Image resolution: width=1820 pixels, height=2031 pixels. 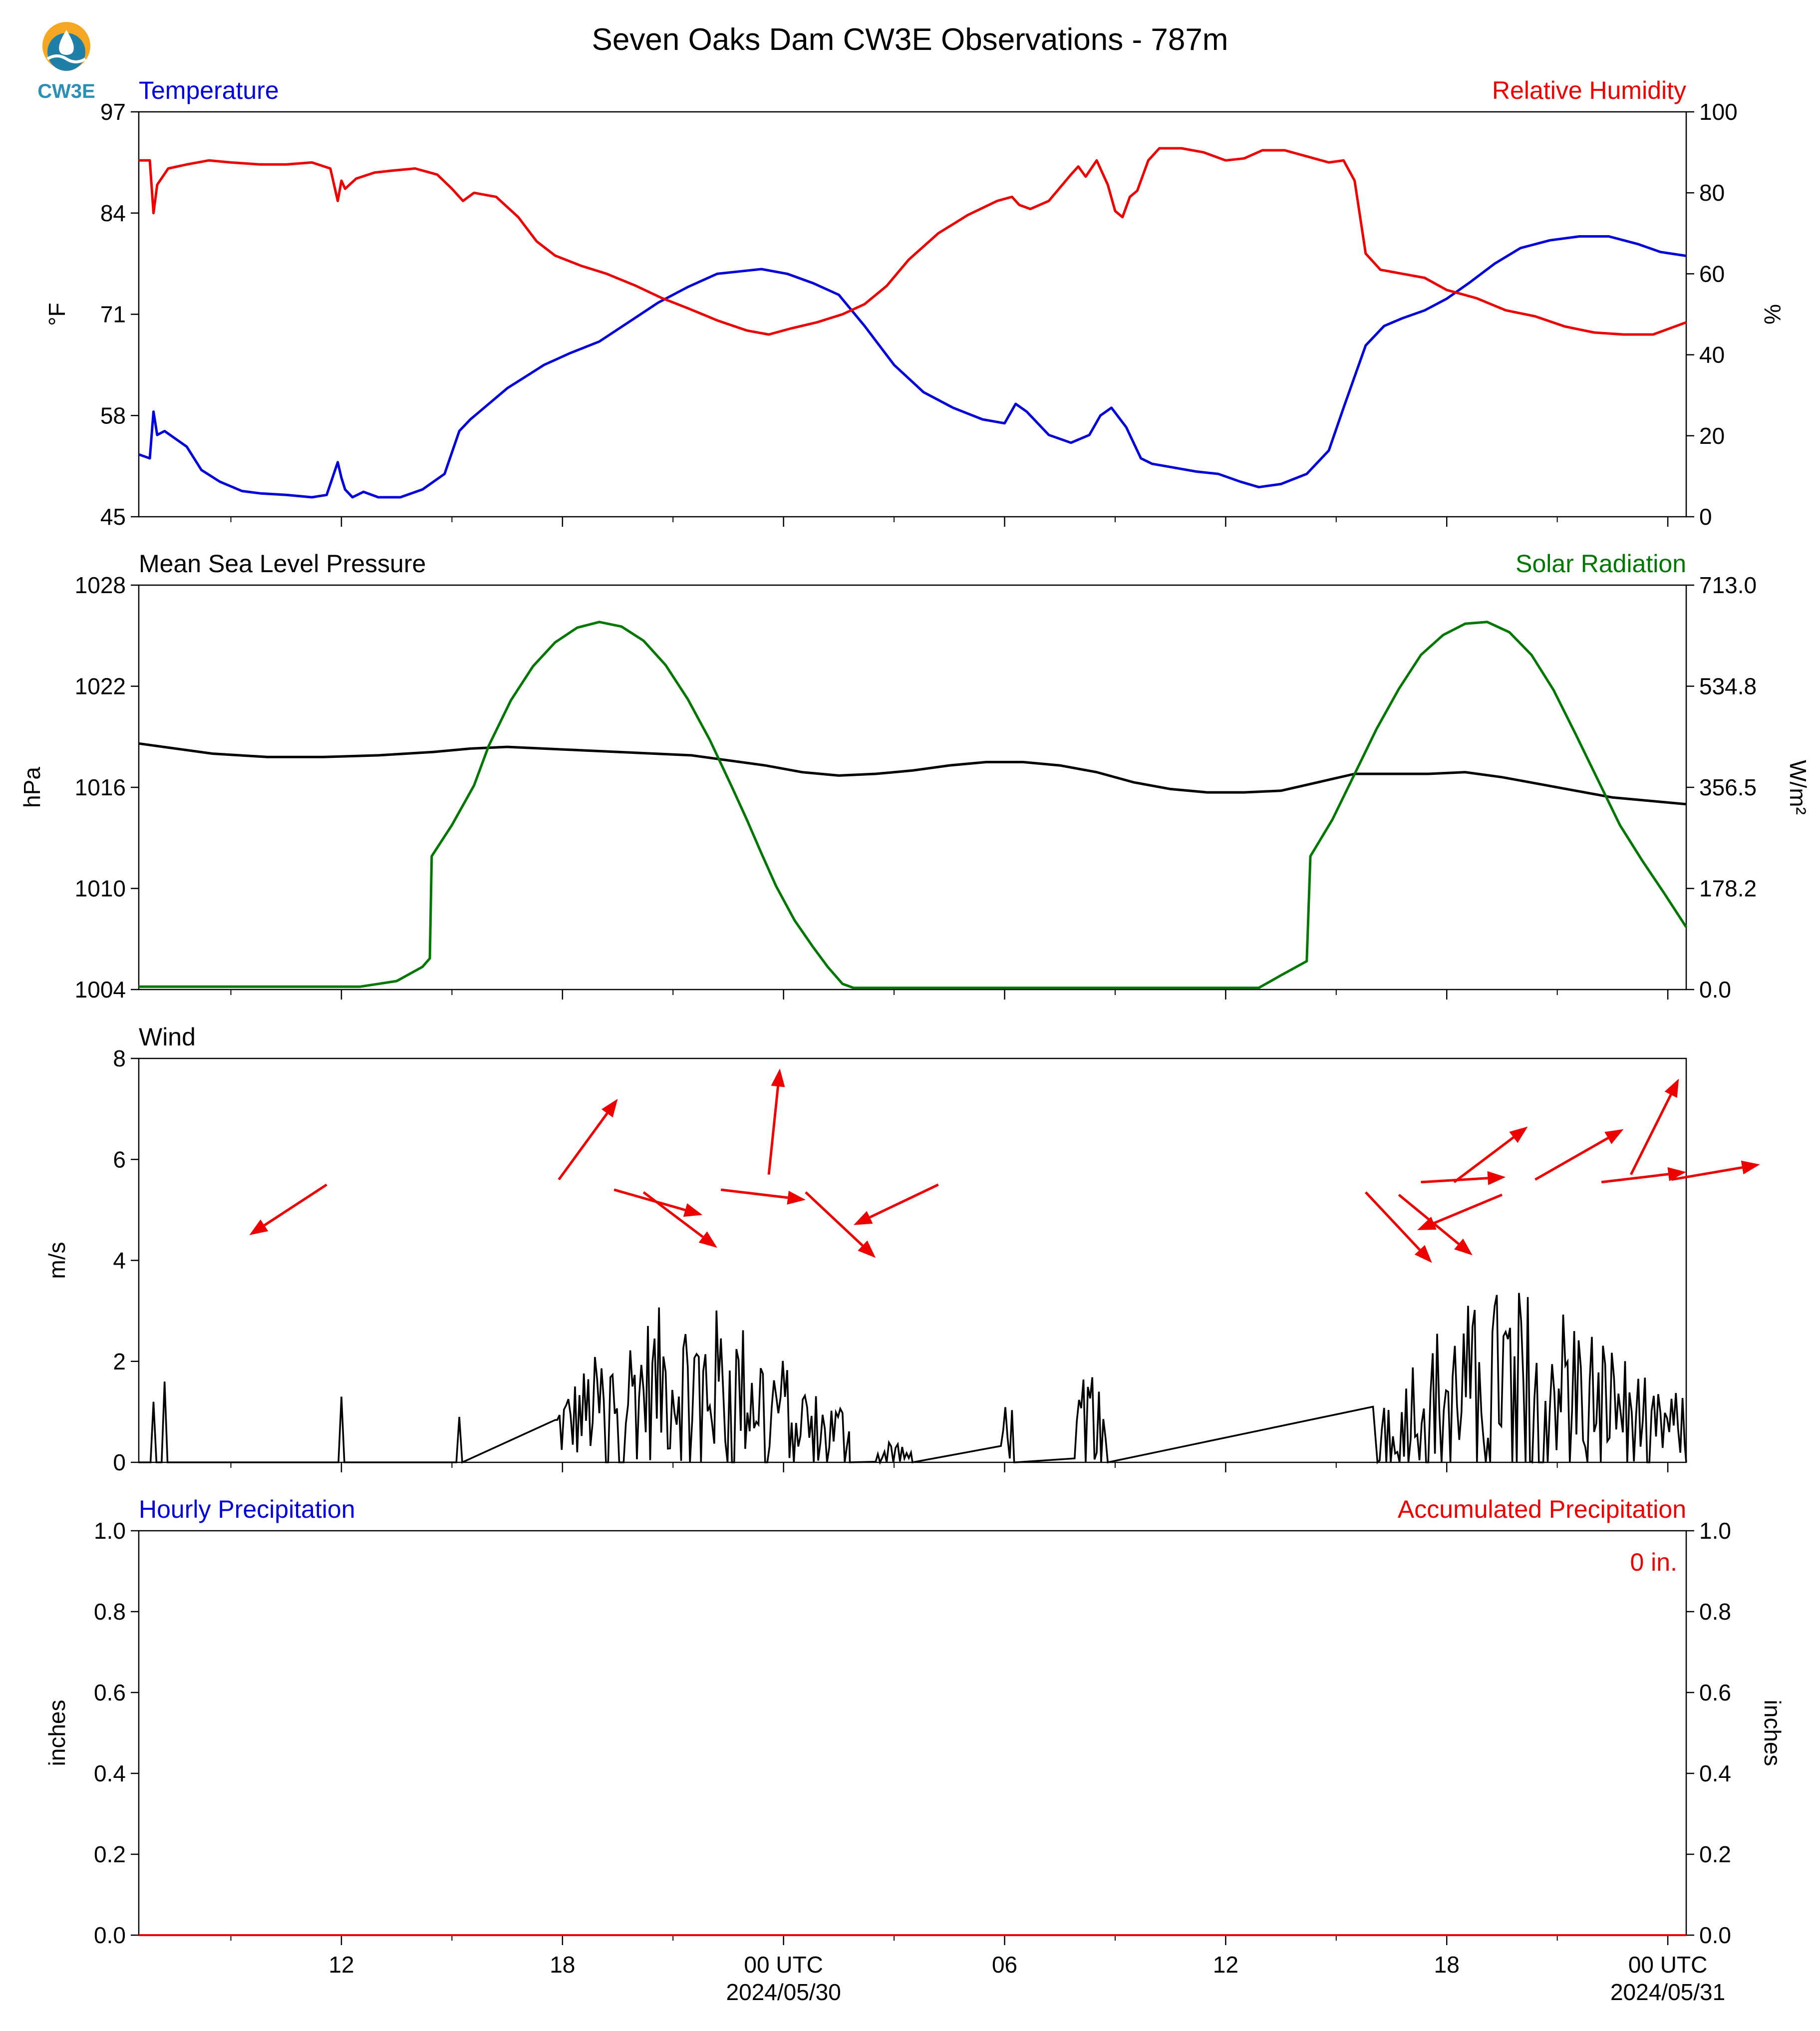 I want to click on x-tick-label: 00 UTC, so click(x=783, y=1965).